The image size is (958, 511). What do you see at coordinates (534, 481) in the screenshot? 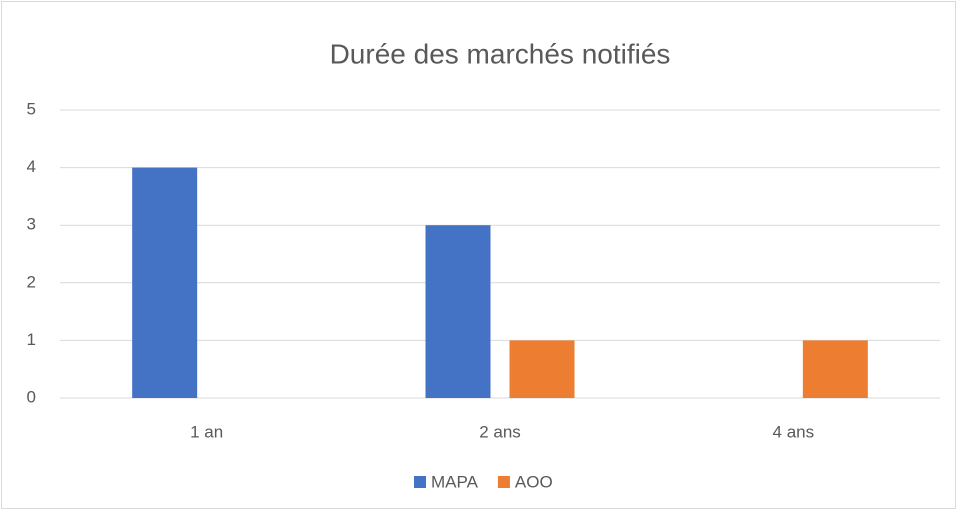
I see `legend-label: AOO` at bounding box center [534, 481].